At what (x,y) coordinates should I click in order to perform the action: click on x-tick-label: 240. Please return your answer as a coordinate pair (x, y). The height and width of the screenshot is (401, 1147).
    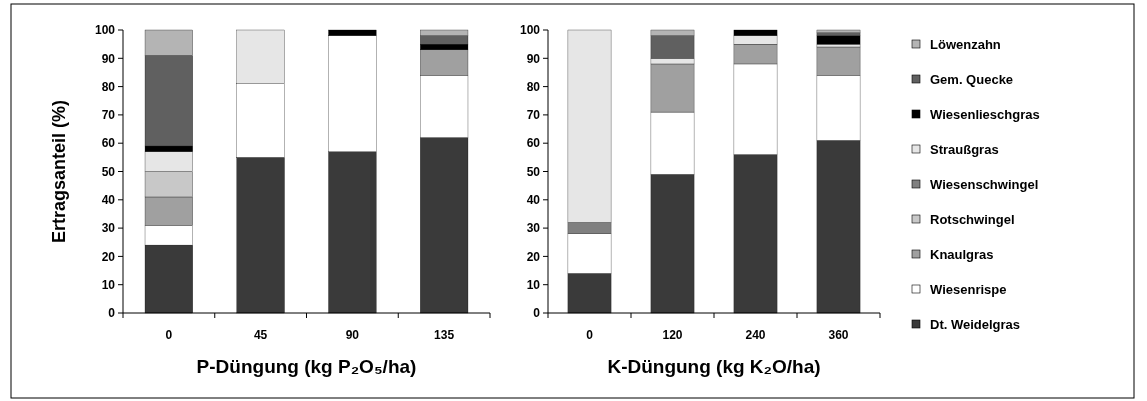
    Looking at the image, I should click on (755, 335).